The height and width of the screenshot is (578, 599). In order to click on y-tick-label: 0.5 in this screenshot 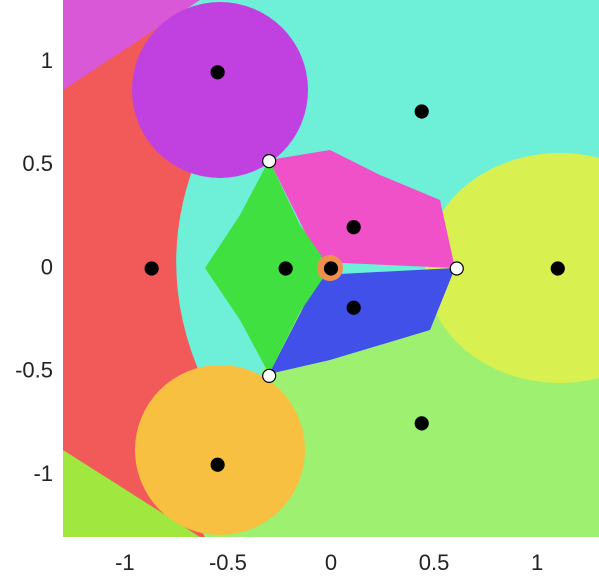, I will do `click(37, 163)`.